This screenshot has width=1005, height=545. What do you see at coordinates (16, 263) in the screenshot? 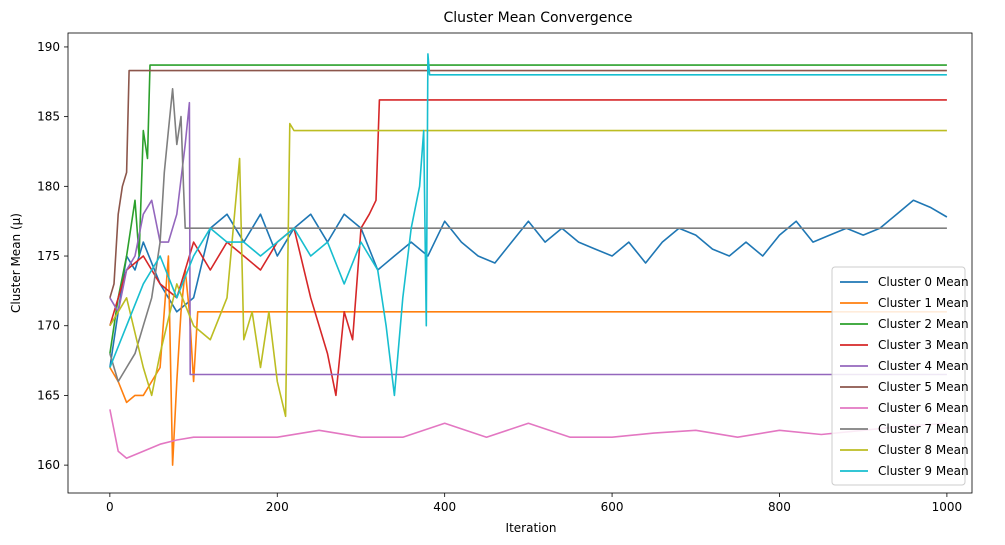
I see `y-axis-label: Cluster Mean (μ)` at bounding box center [16, 263].